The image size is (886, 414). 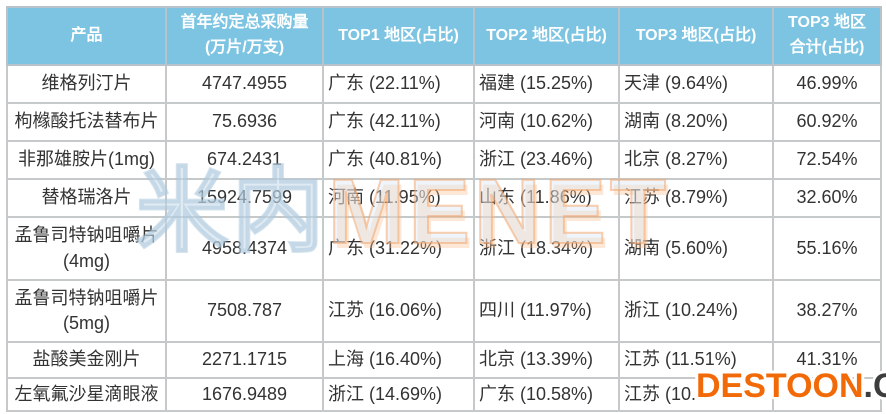 I want to click on col-header-top3-region: TOP3 地区(占比), so click(x=696, y=36).